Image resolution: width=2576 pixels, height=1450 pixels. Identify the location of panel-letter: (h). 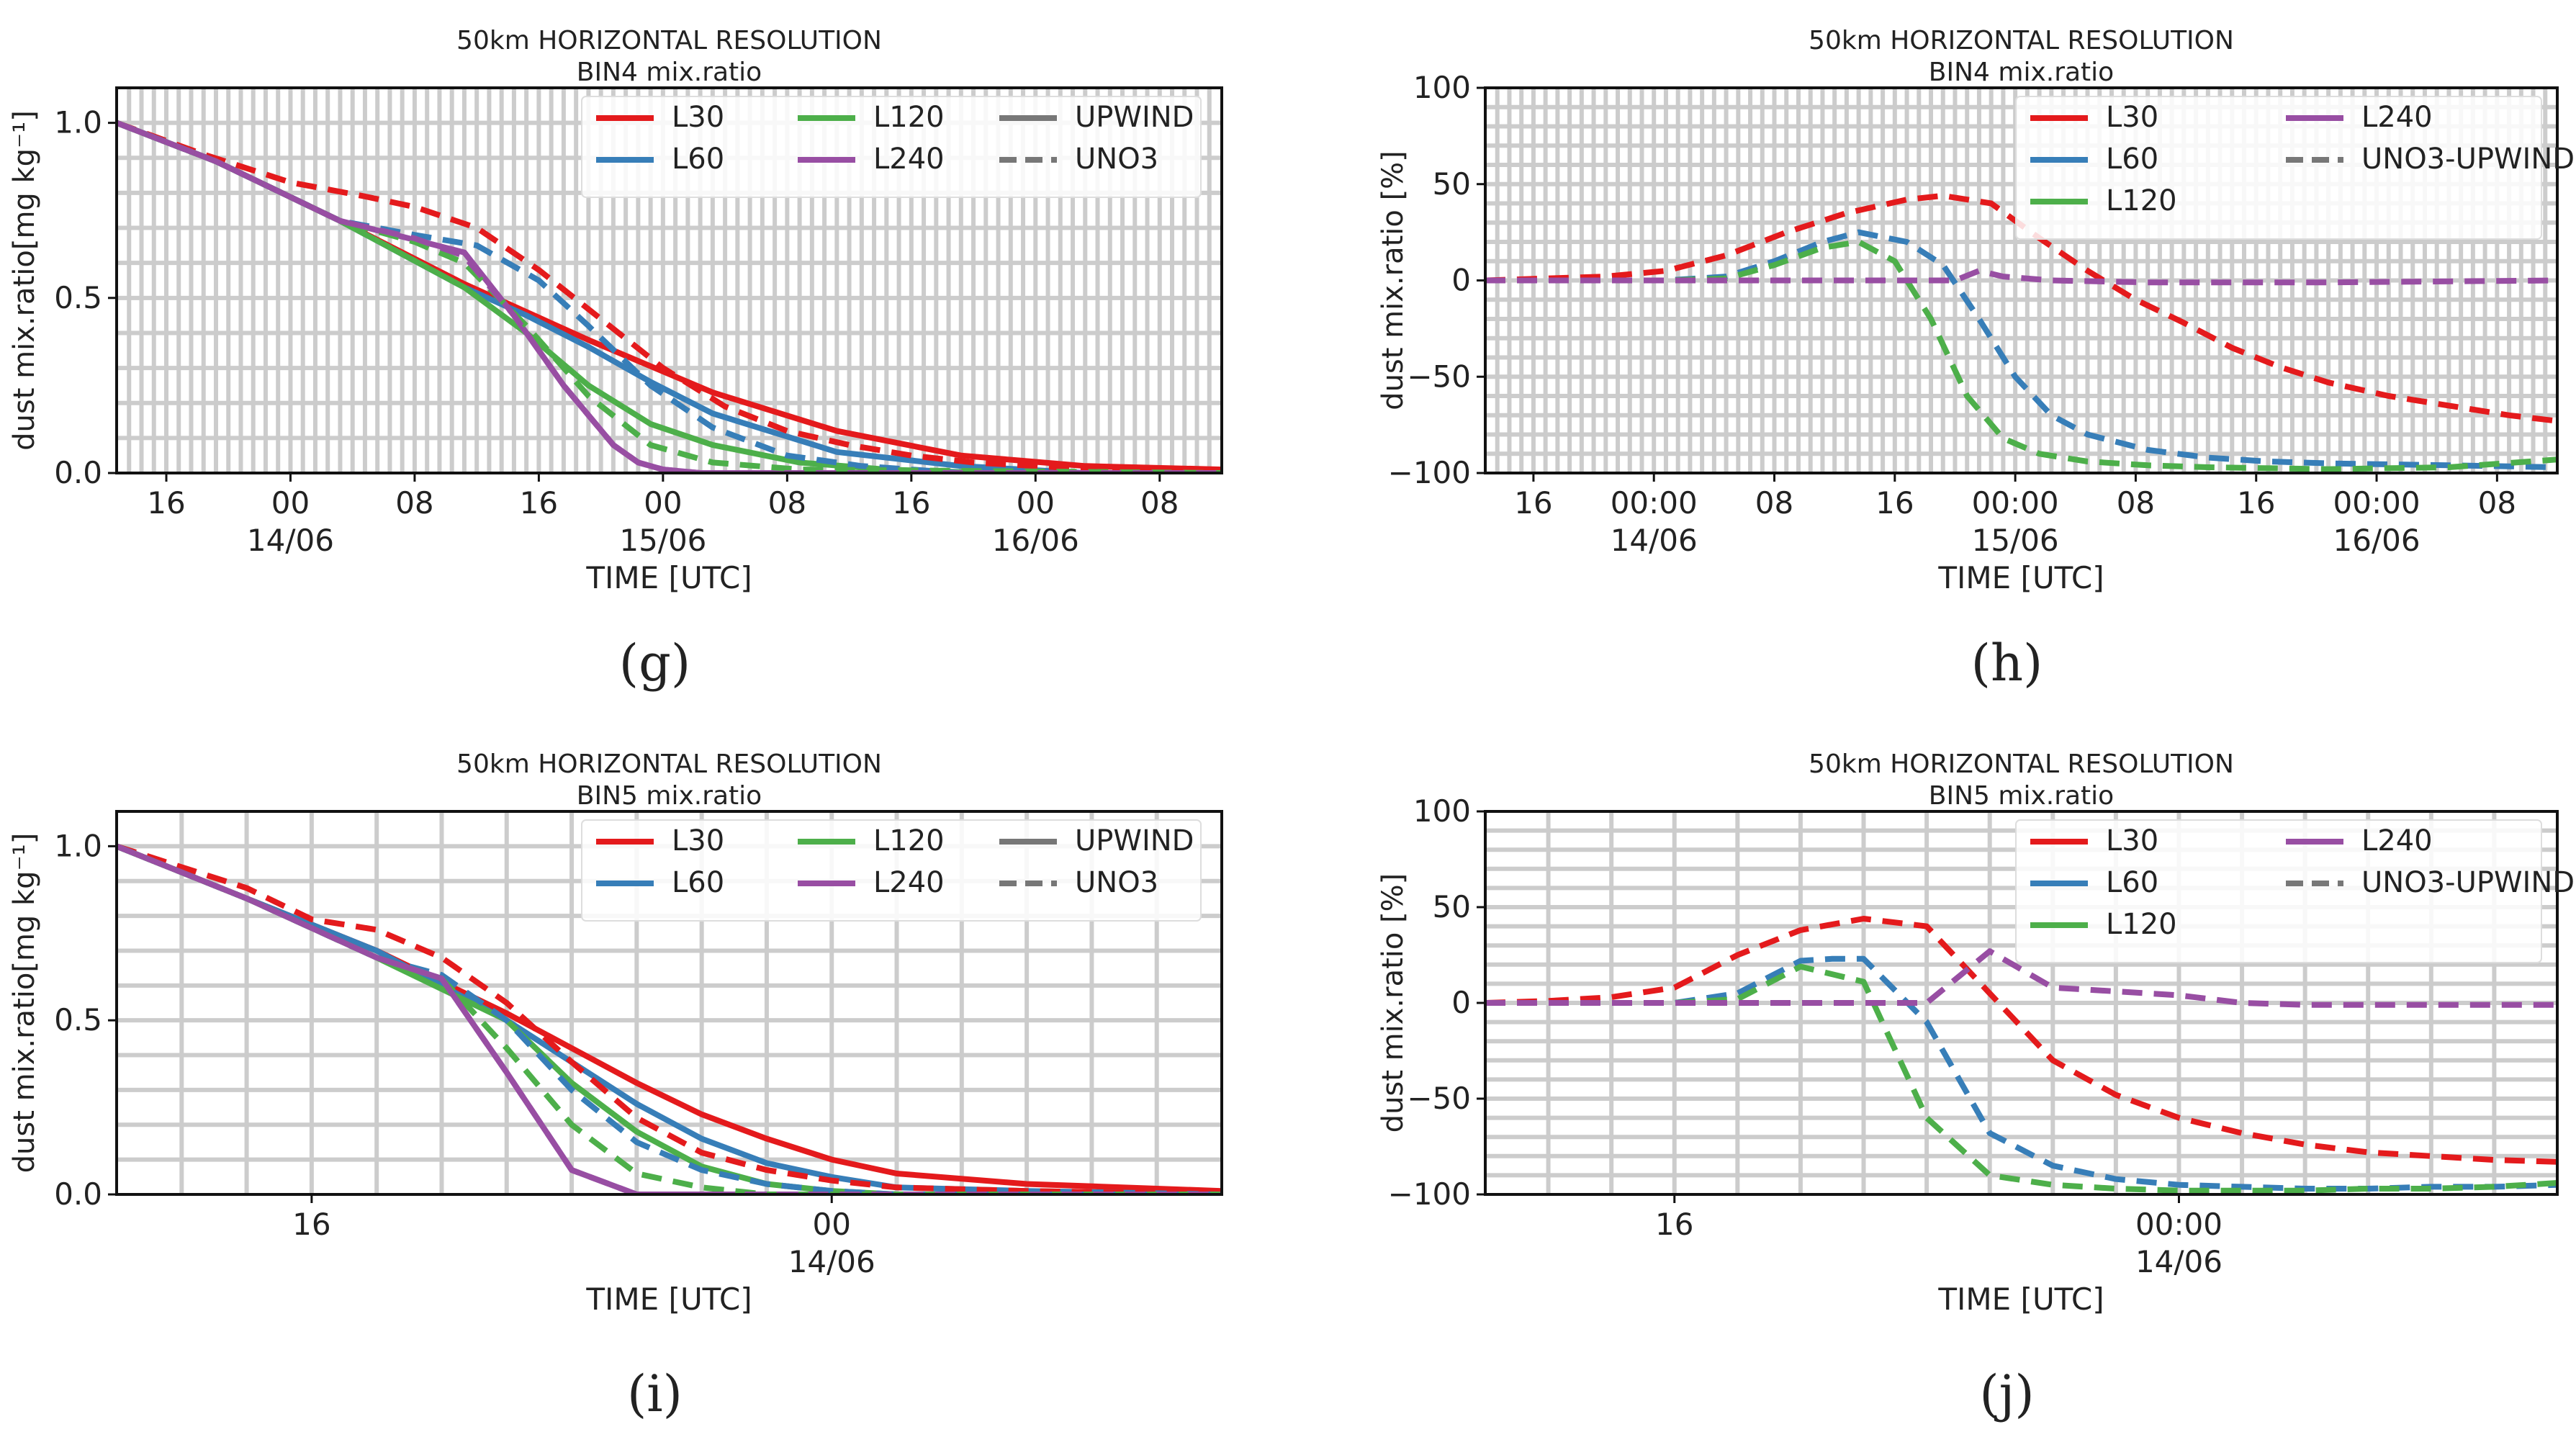
(2007, 663).